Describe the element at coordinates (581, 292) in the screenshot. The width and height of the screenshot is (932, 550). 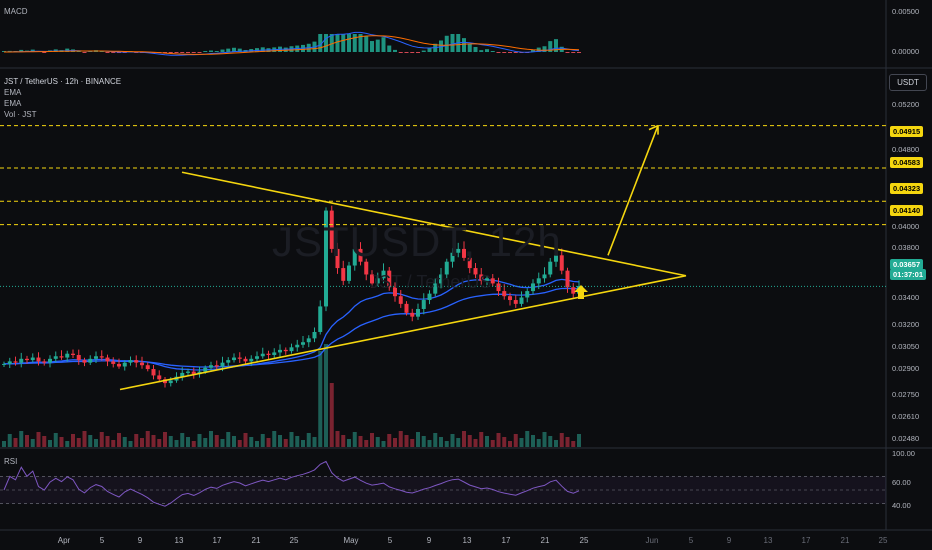
I see `support-arrow-icon` at that location.